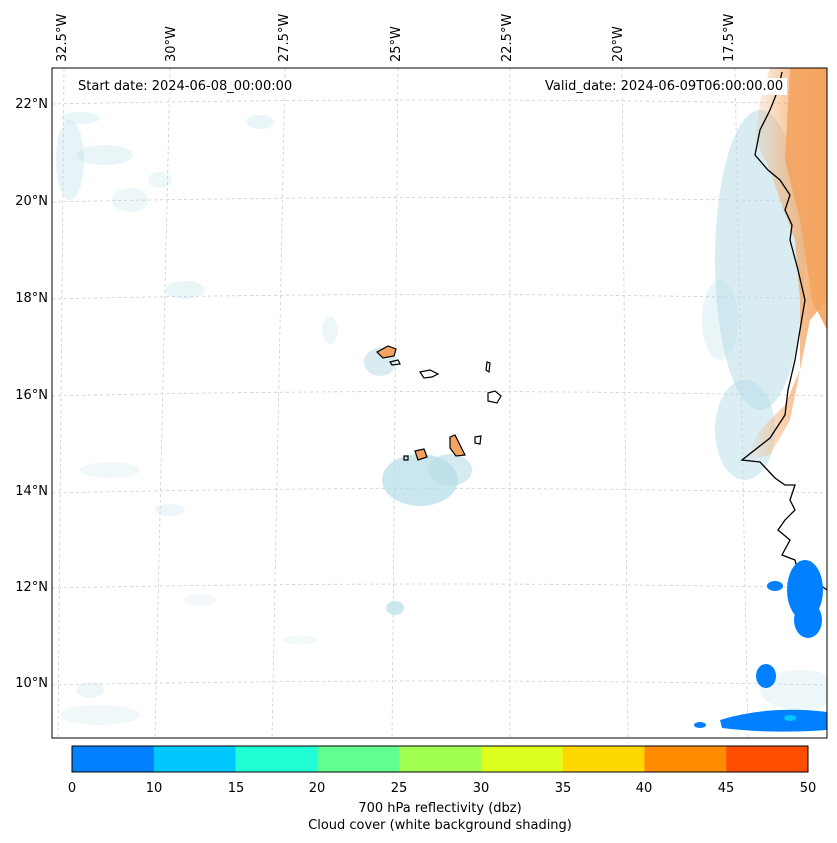 This screenshot has width=837, height=843. What do you see at coordinates (664, 86) in the screenshot?
I see `valid-date-label: Valid_date: 2024-06-09T06:00:00.00` at bounding box center [664, 86].